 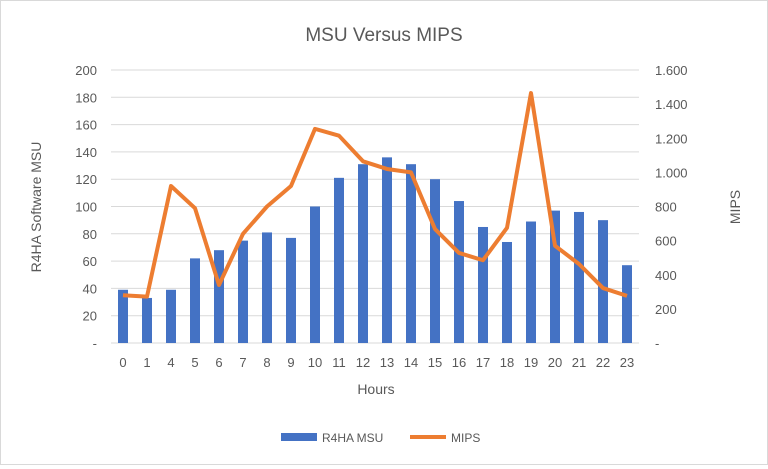 I want to click on x-tick-label: 13, so click(x=387, y=362).